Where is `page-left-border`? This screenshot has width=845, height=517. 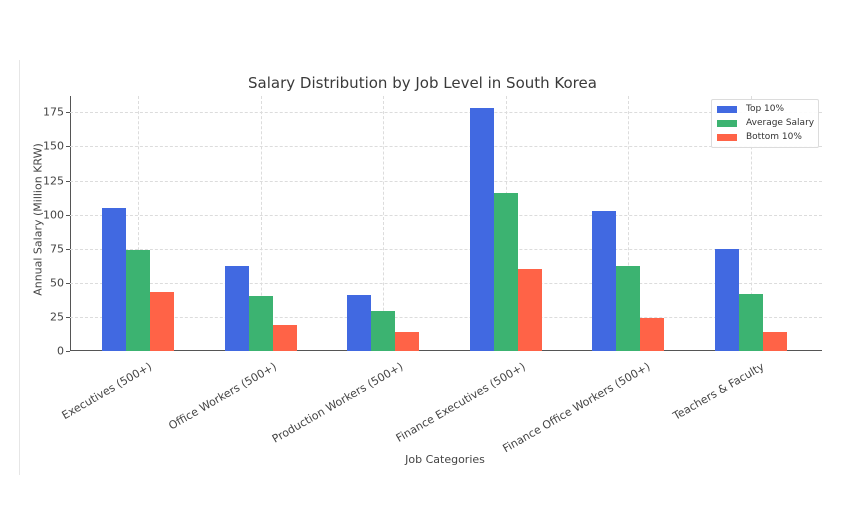
page-left-border is located at coordinates (19, 267).